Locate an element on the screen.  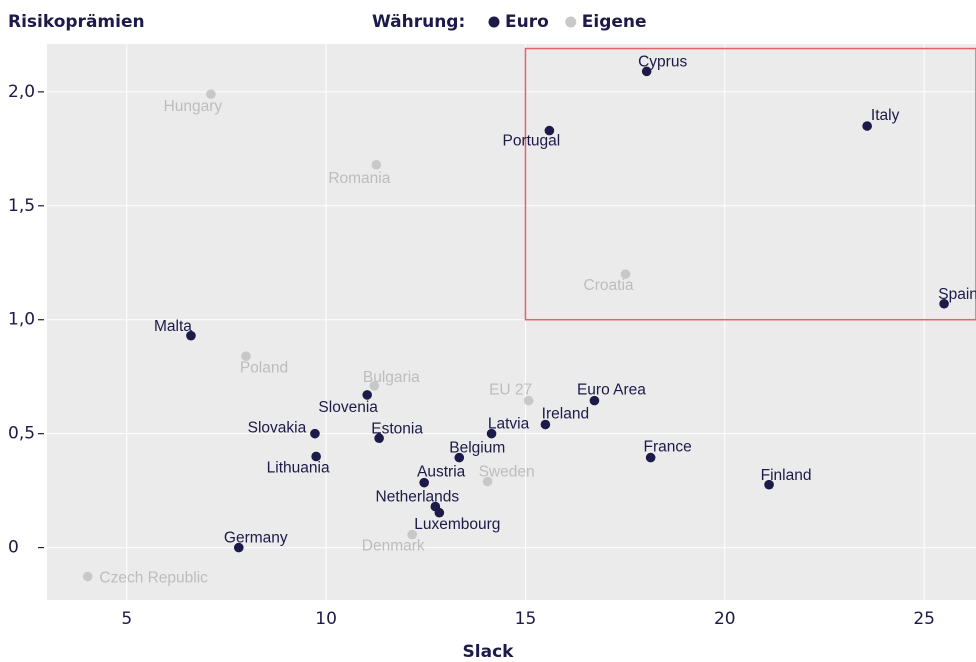
x-tick-label: 20 is located at coordinates (725, 619).